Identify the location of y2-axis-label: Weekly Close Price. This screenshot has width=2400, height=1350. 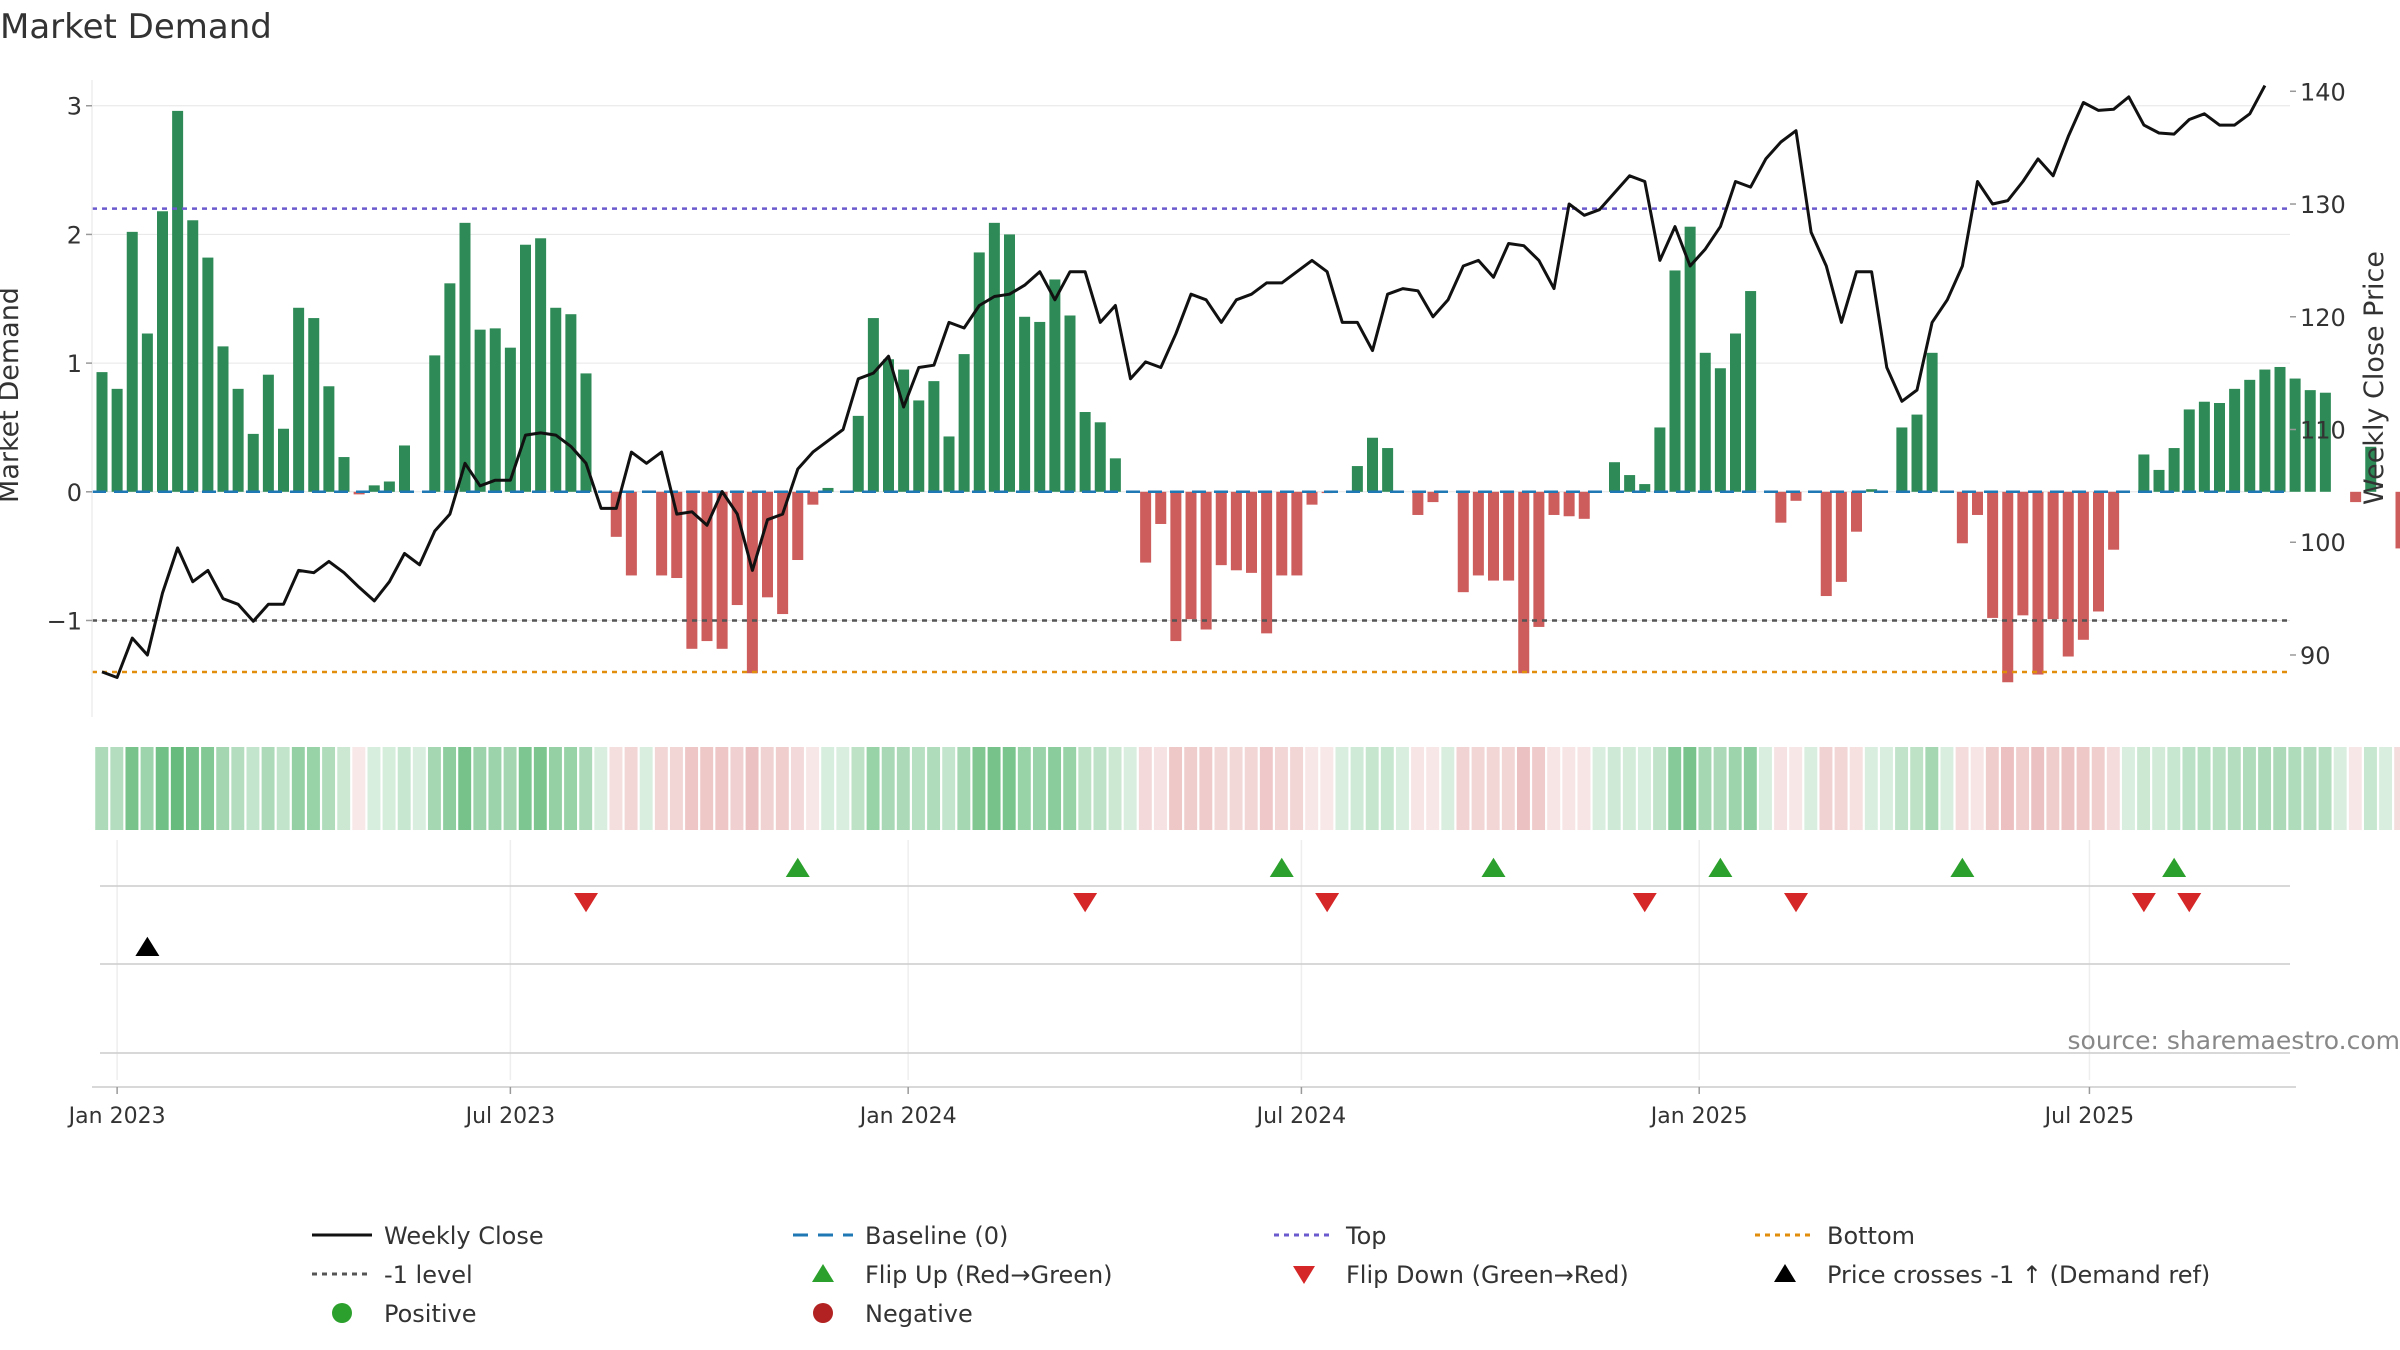
(2374, 378).